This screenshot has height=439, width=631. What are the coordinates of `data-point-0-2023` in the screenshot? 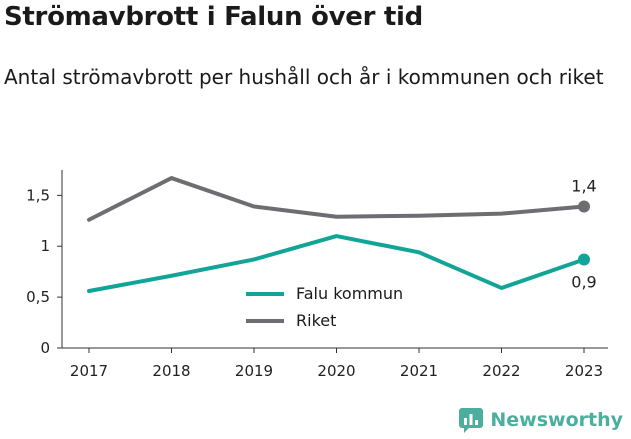 It's located at (584, 259).